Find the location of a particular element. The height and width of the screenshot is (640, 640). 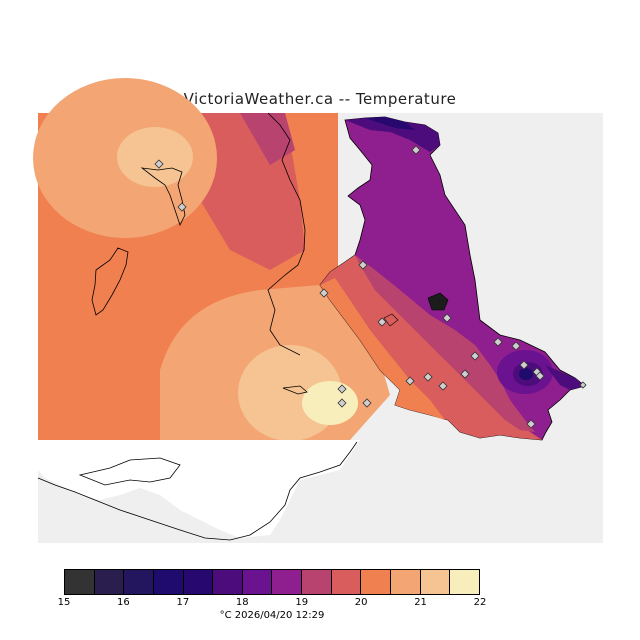

legend-tick-label: 22 is located at coordinates (480, 602).